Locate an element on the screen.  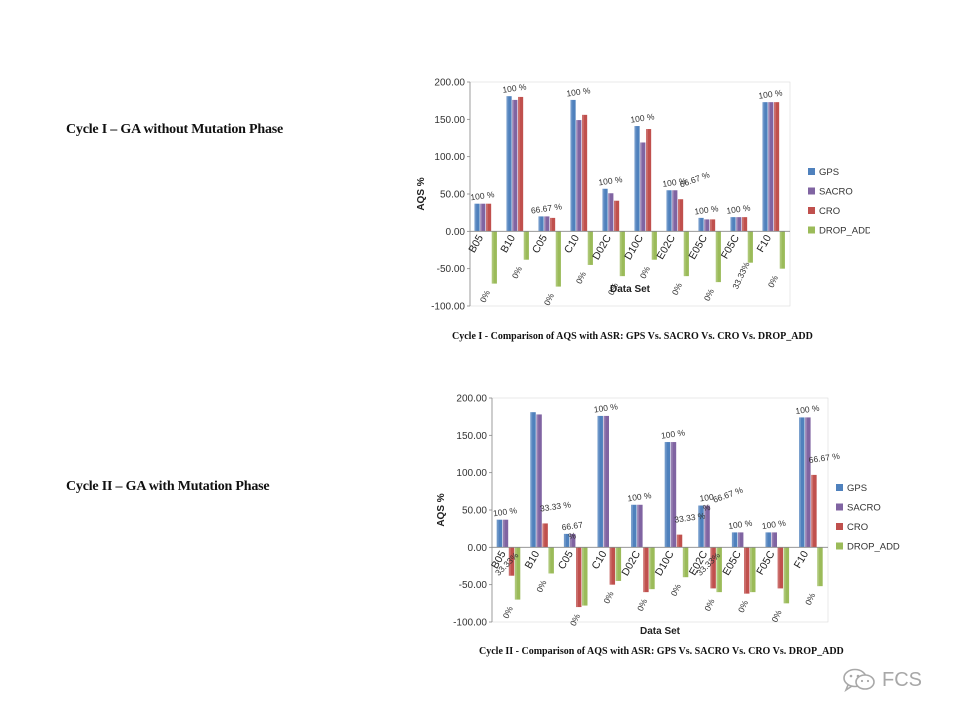
chart2-bar-cro-b05 is located at coordinates (511, 561).